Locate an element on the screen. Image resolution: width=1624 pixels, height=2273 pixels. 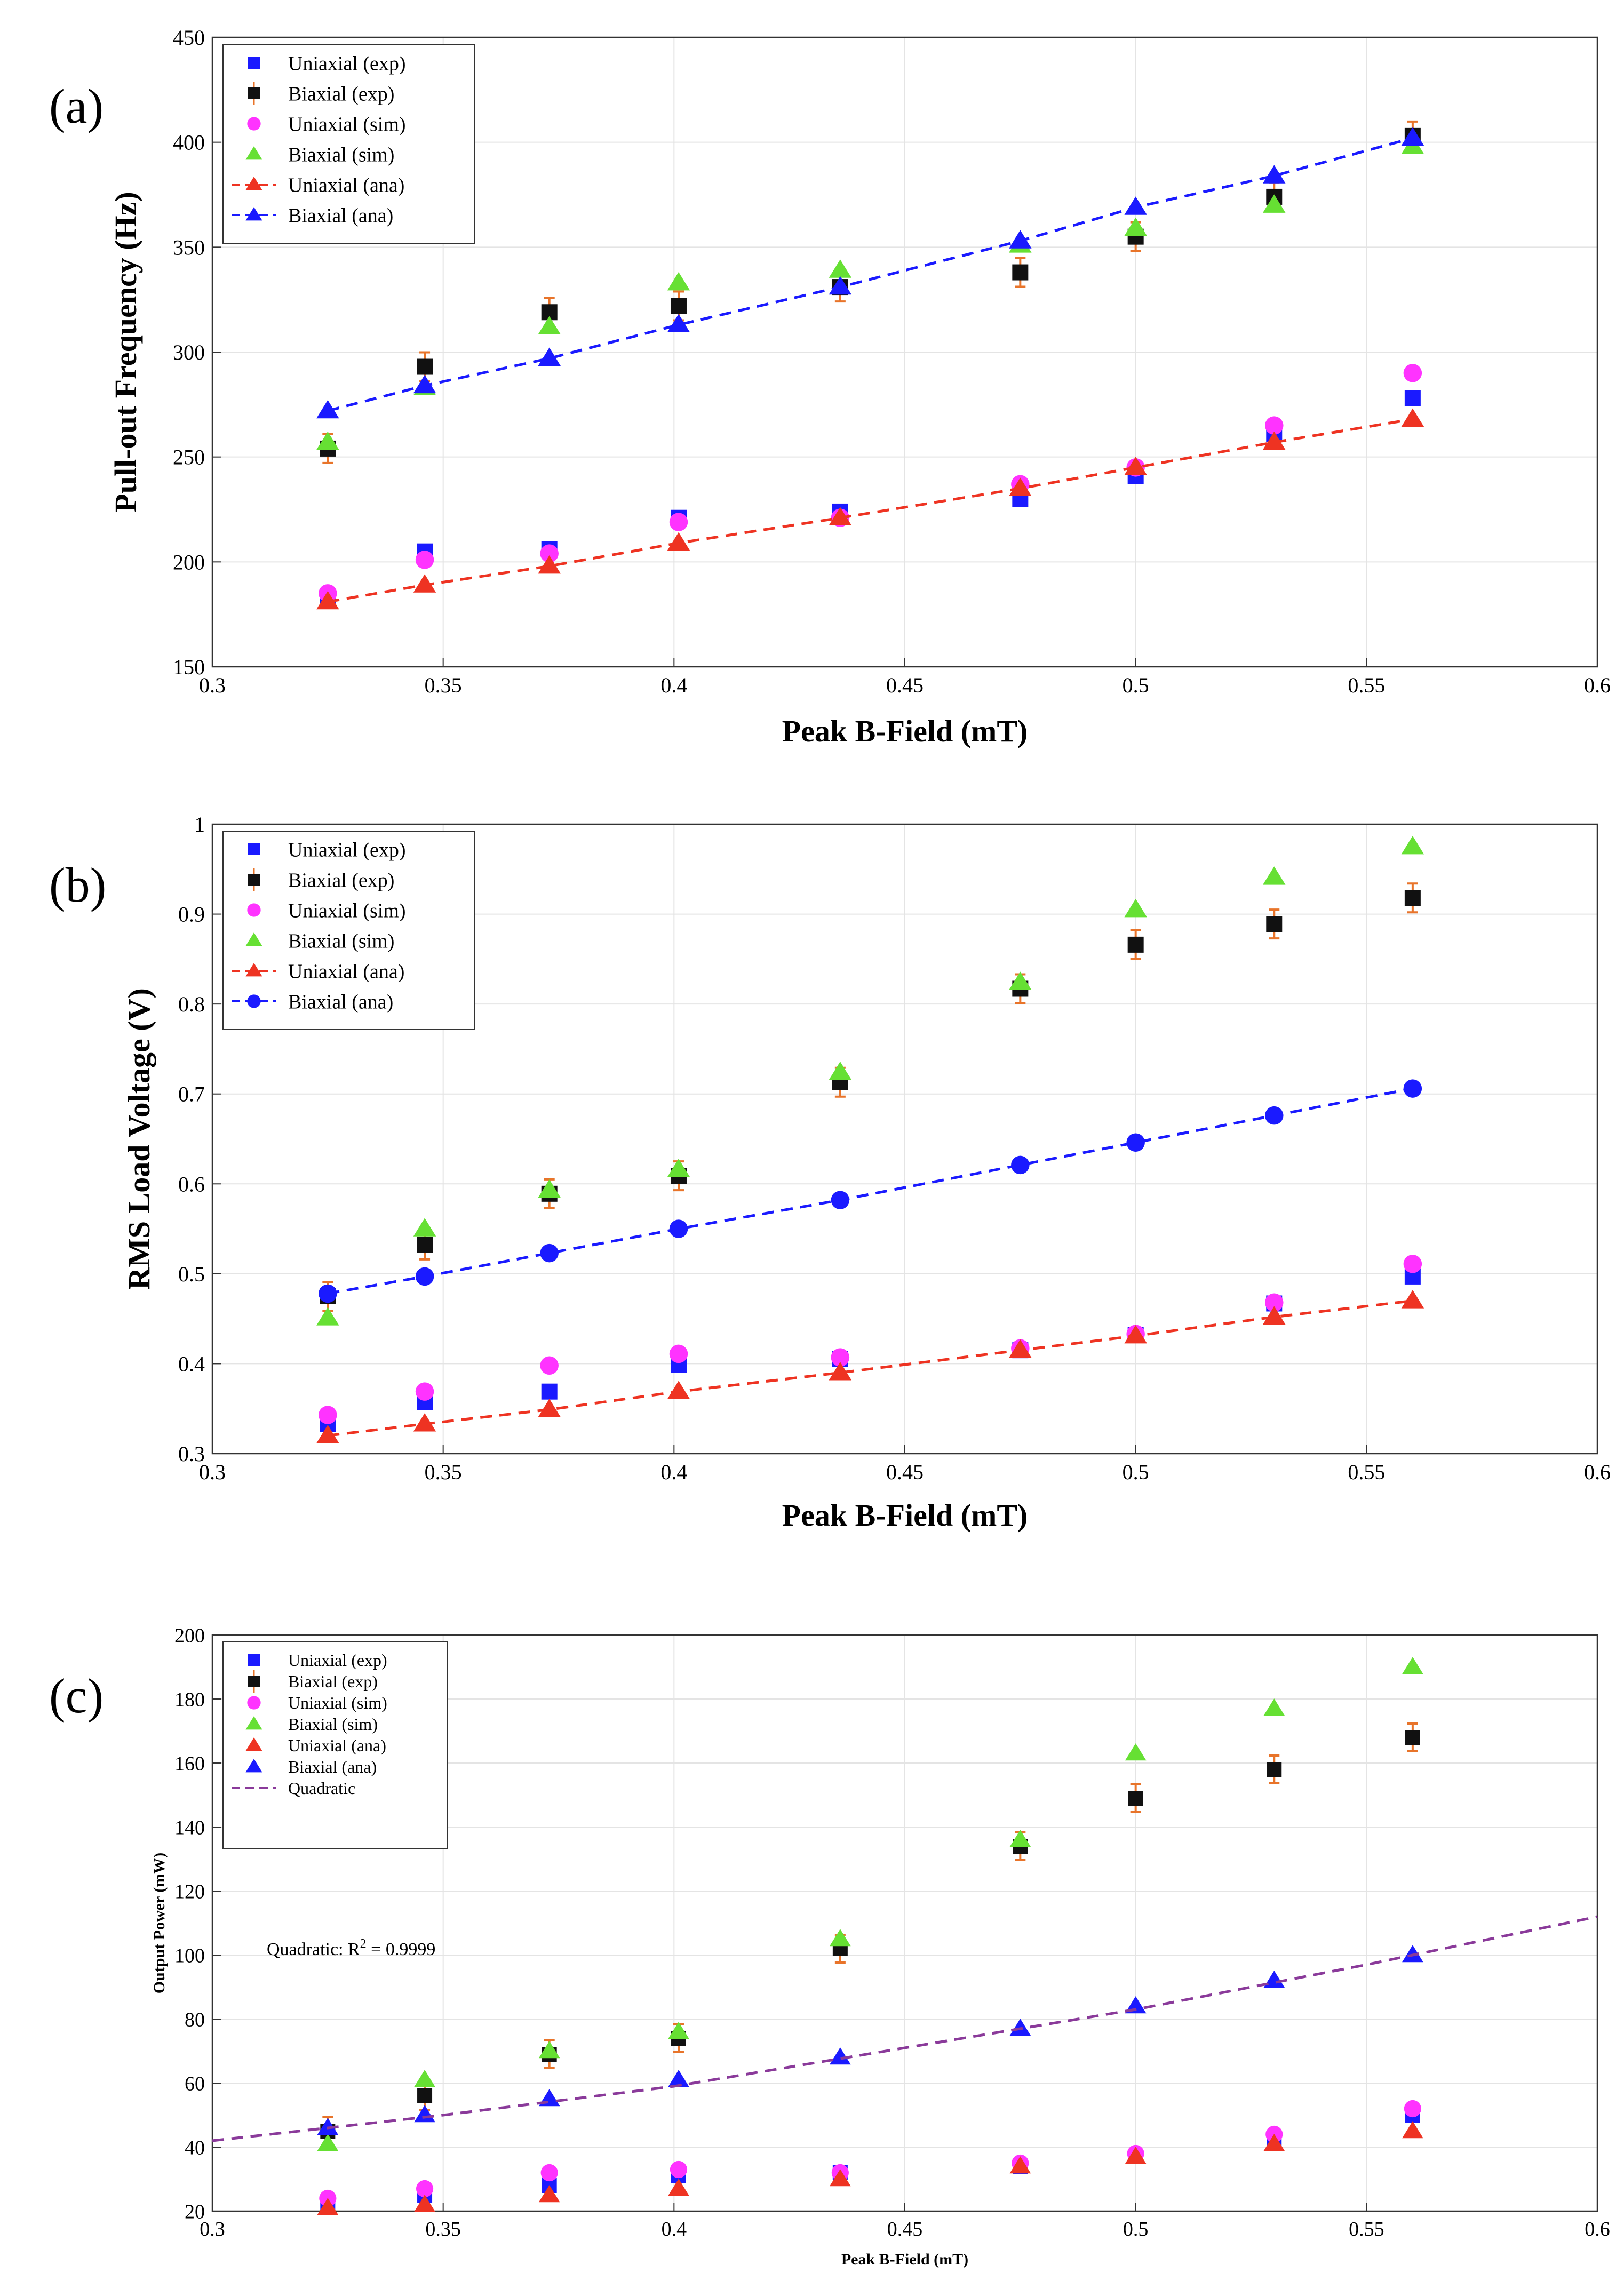
y-tick-label: 450 is located at coordinates (189, 38).